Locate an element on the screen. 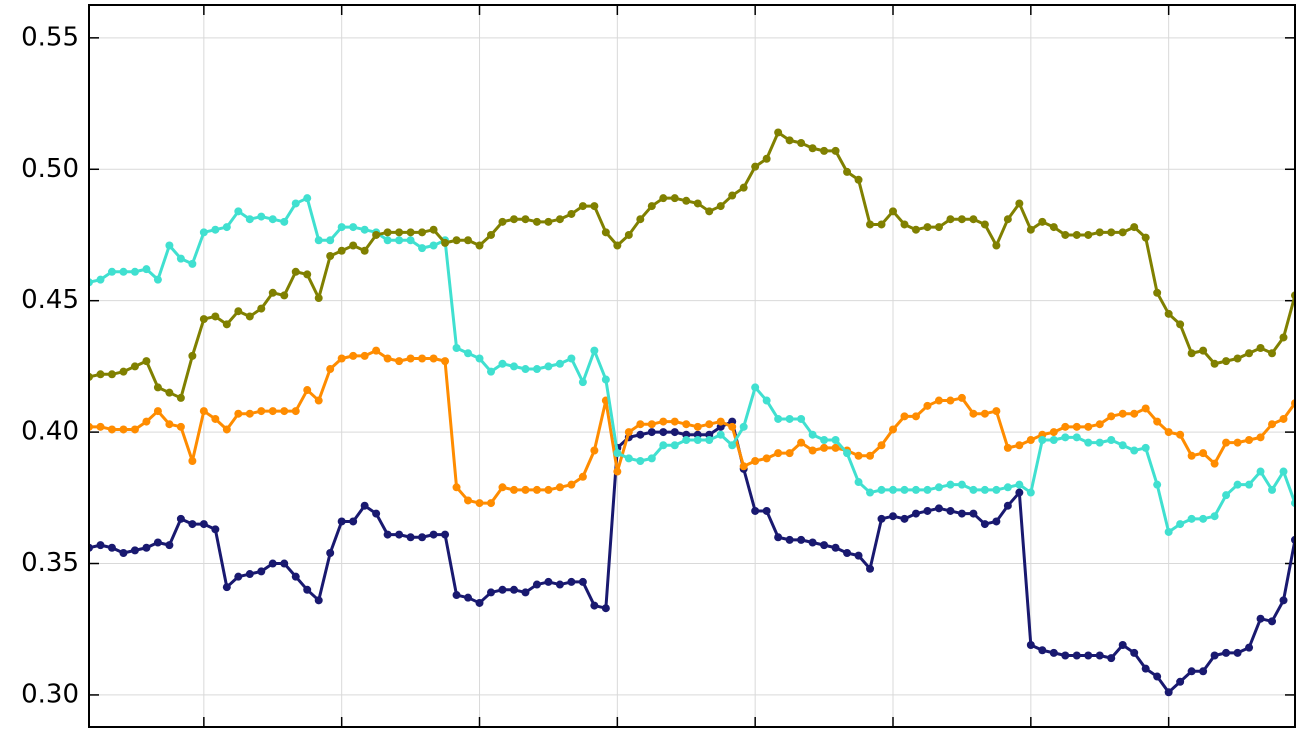 The width and height of the screenshot is (1304, 729). y-tick-label: 0.45 is located at coordinates (50, 300).